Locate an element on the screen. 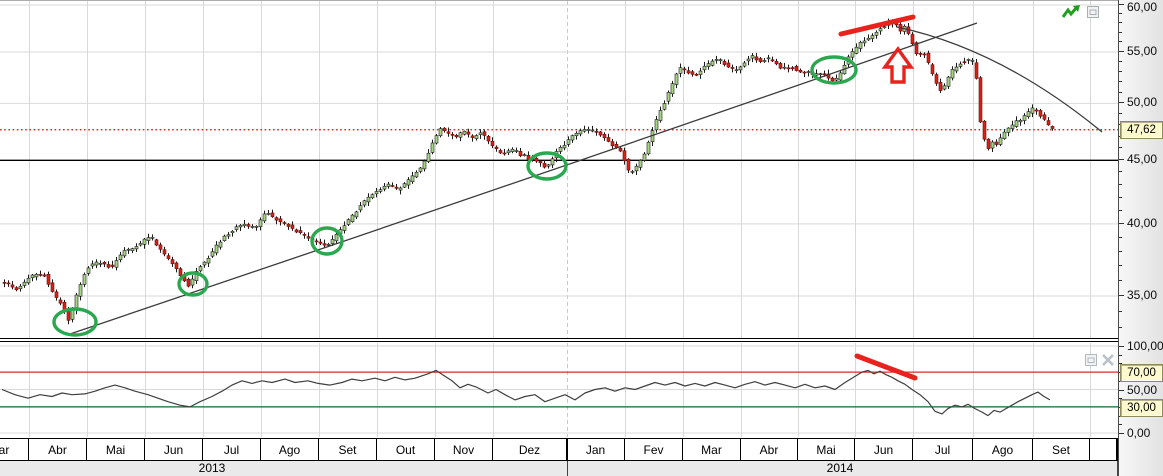  axis-tick-label: 55,00 is located at coordinates (1142, 50).